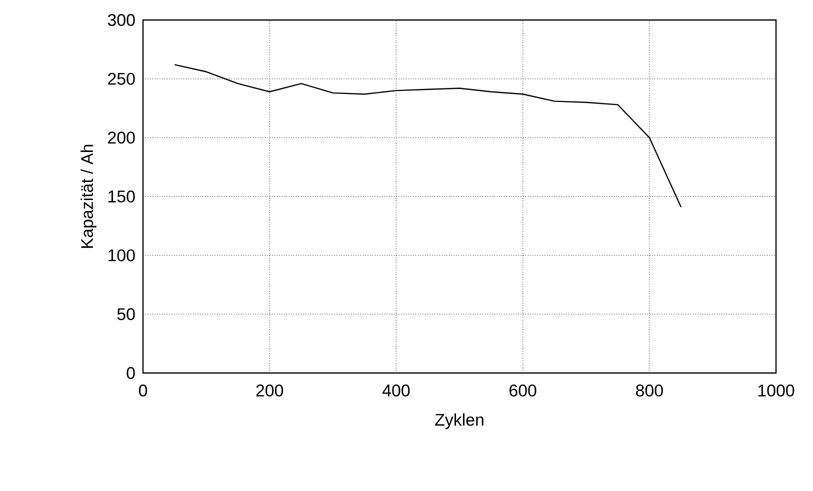 The image size is (813, 491). I want to click on y-tick-label: 300, so click(121, 20).